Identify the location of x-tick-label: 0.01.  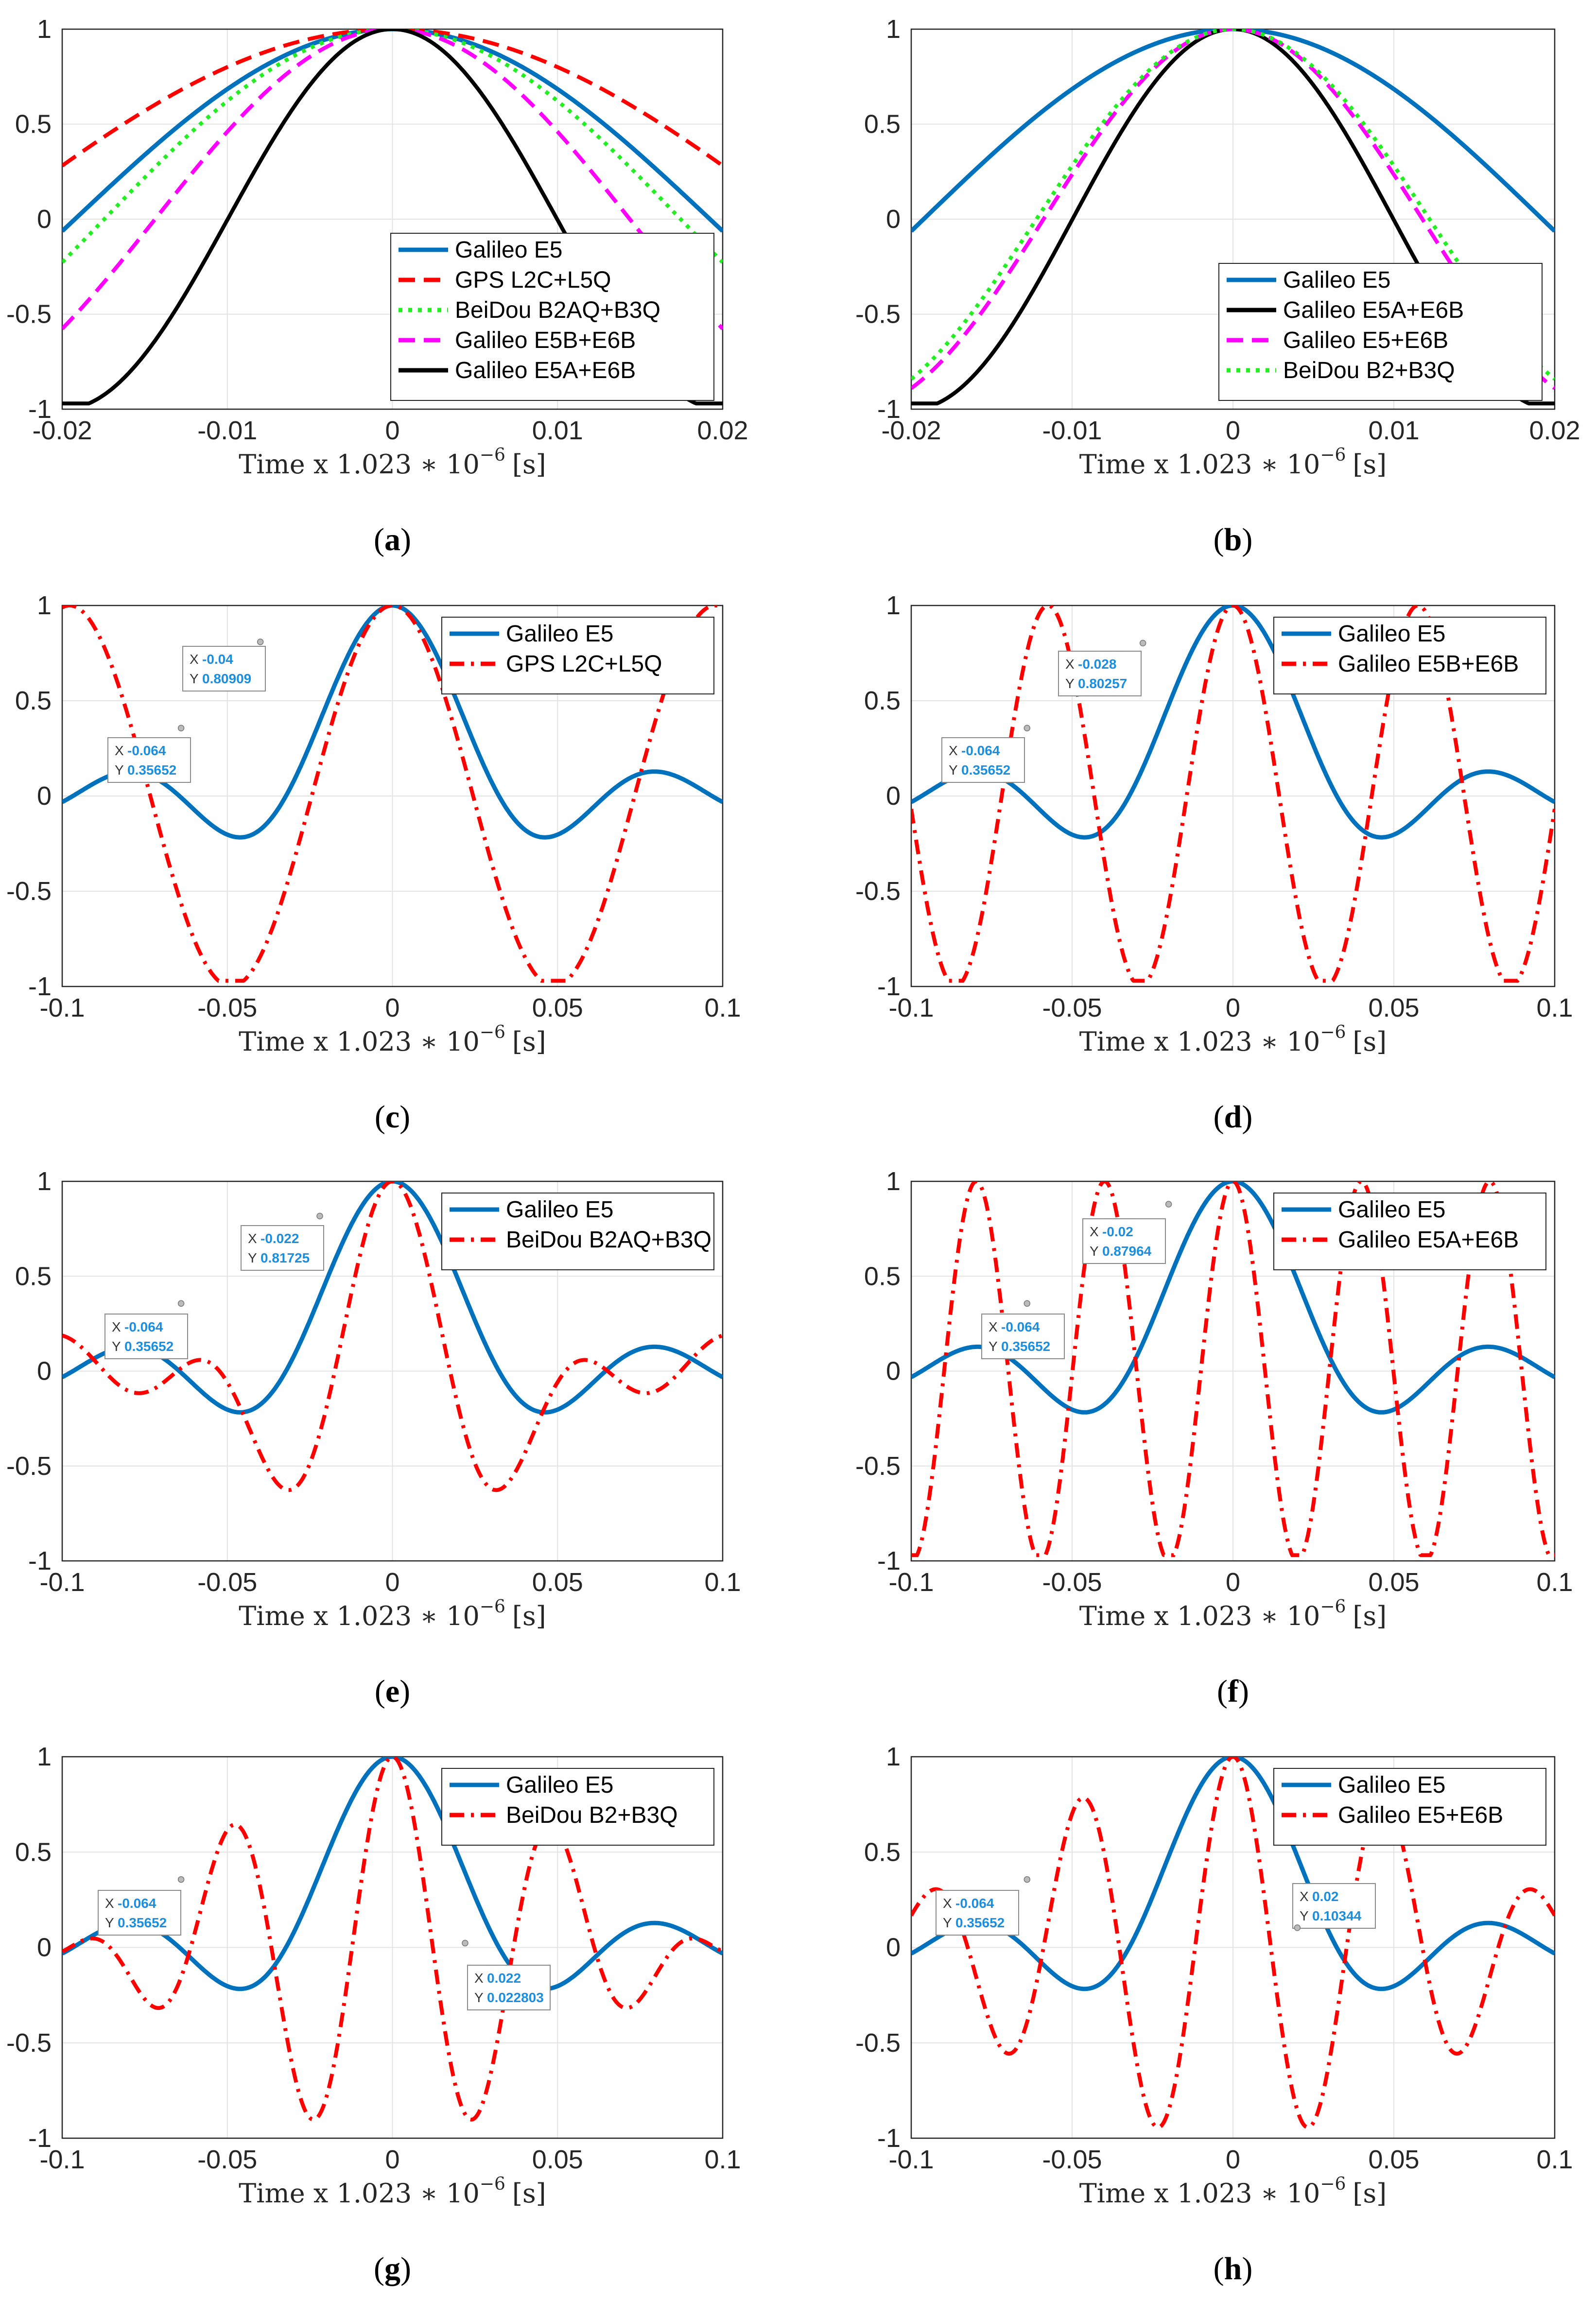
(1393, 430).